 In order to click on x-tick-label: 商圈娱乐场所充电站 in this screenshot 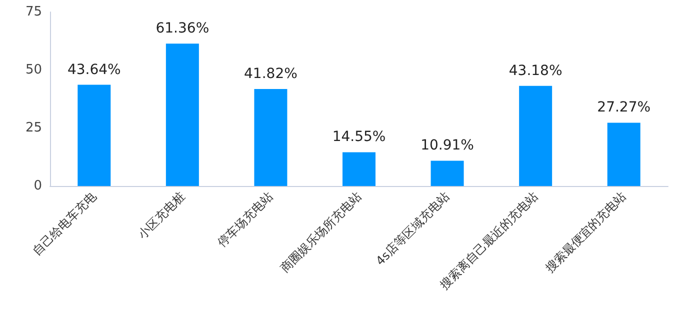, I will do `click(321, 232)`.